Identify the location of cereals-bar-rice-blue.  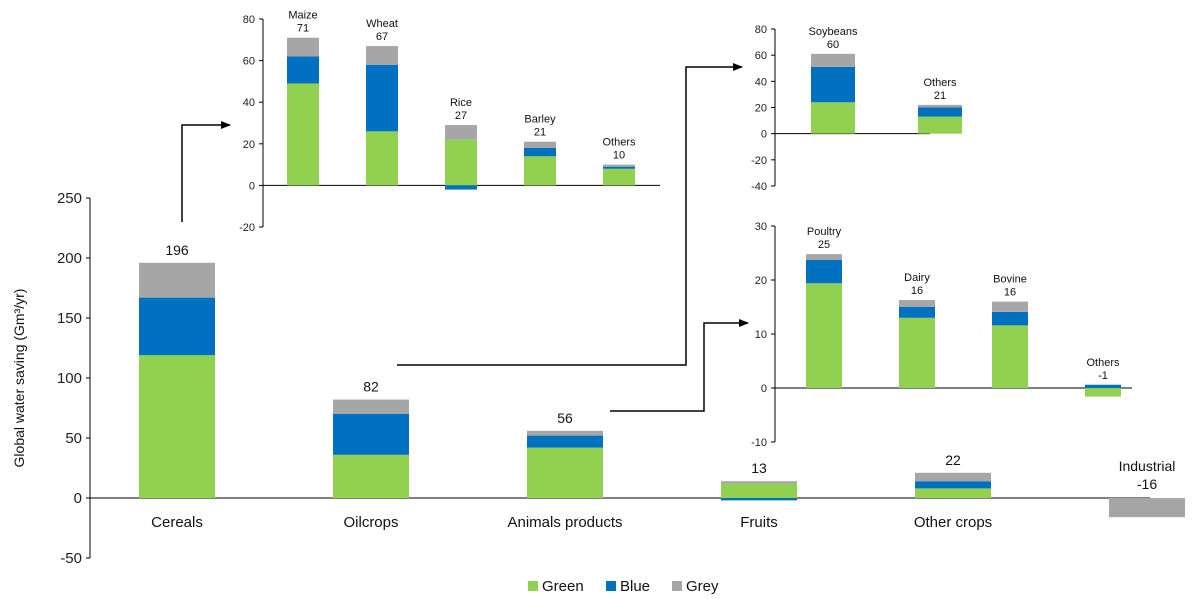
(461, 187).